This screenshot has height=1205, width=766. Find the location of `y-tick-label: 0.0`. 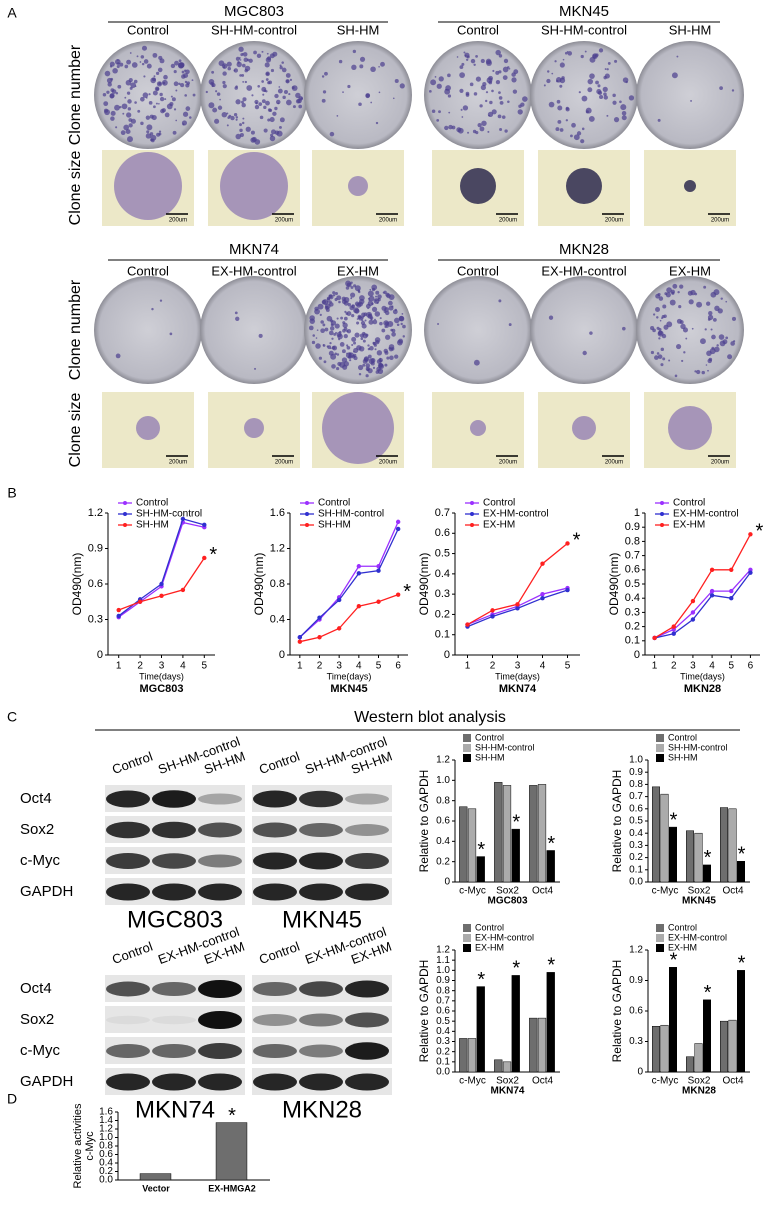

y-tick-label: 0.0 is located at coordinates (636, 882).